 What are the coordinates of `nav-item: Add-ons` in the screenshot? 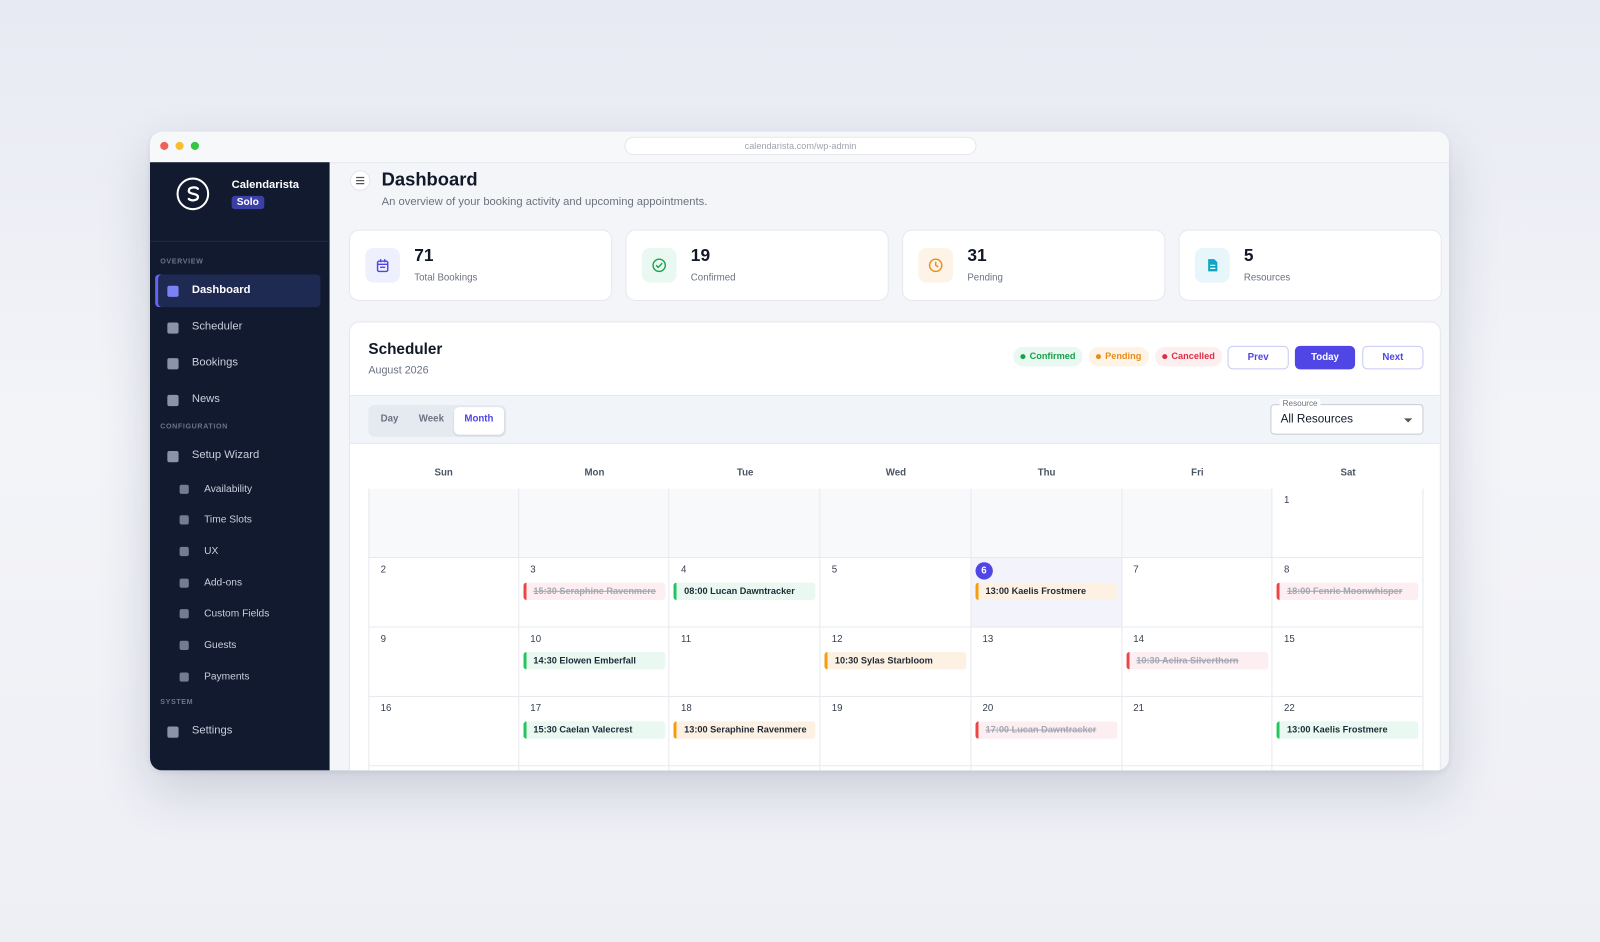 It's located at (237, 583).